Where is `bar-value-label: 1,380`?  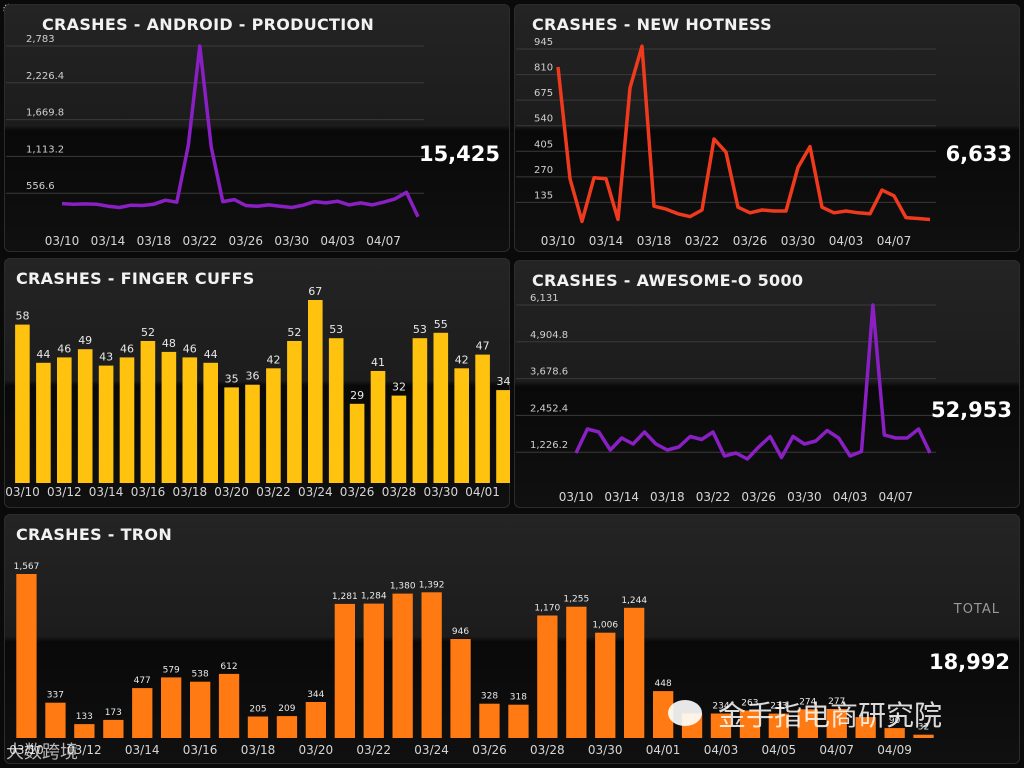
bar-value-label: 1,380 is located at coordinates (403, 587).